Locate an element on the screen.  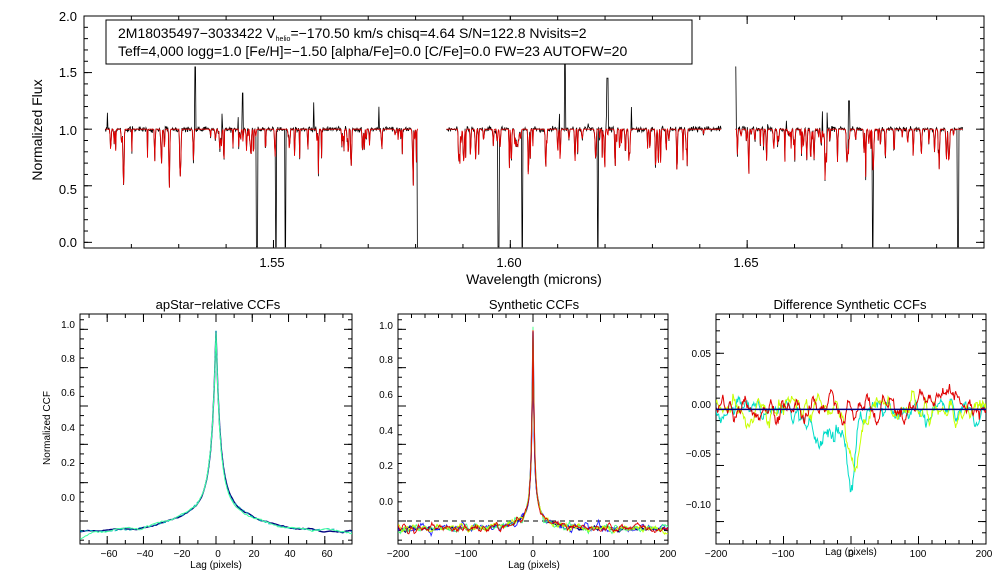
apstar-ylabel: Normalized CCF is located at coordinates (47, 428).